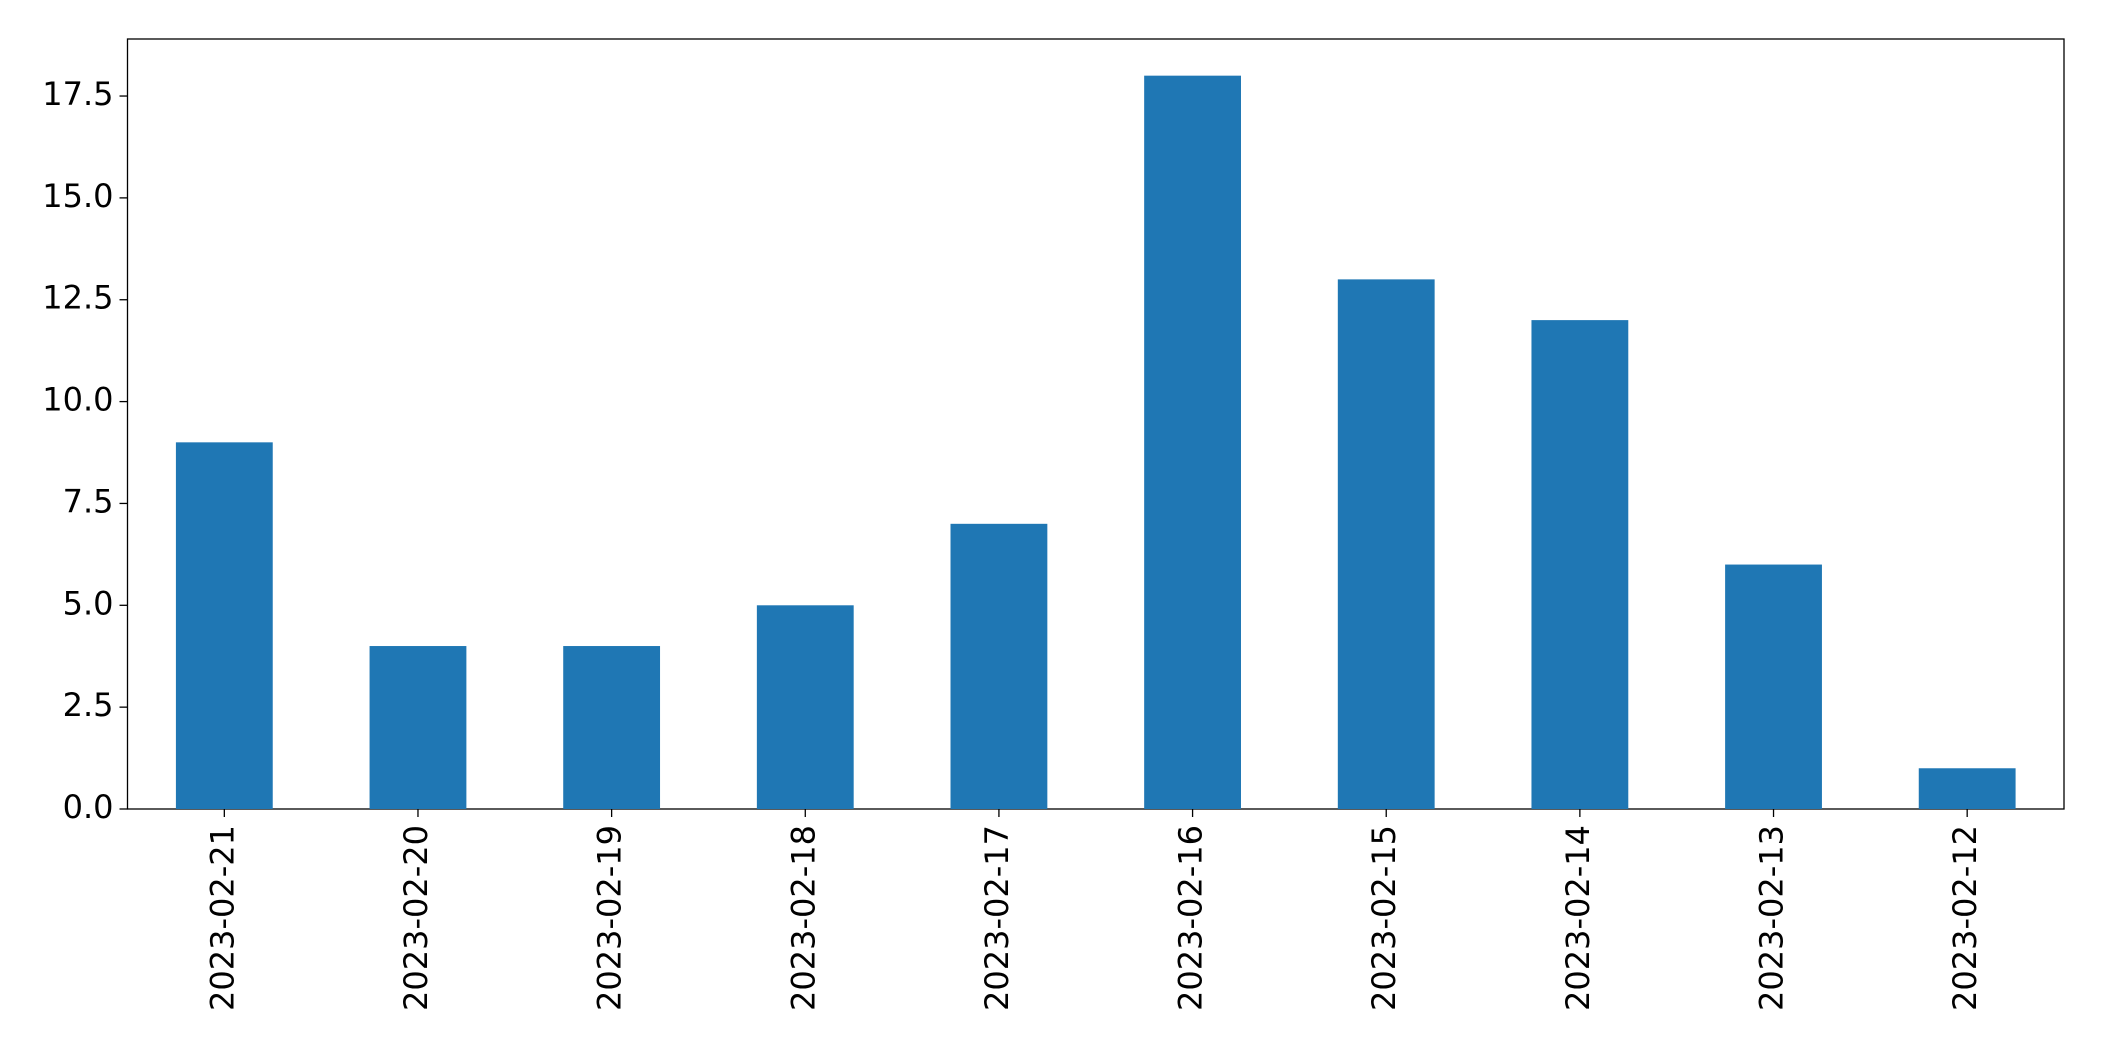  What do you see at coordinates (88, 705) in the screenshot?
I see `y-tick-label: 2.5` at bounding box center [88, 705].